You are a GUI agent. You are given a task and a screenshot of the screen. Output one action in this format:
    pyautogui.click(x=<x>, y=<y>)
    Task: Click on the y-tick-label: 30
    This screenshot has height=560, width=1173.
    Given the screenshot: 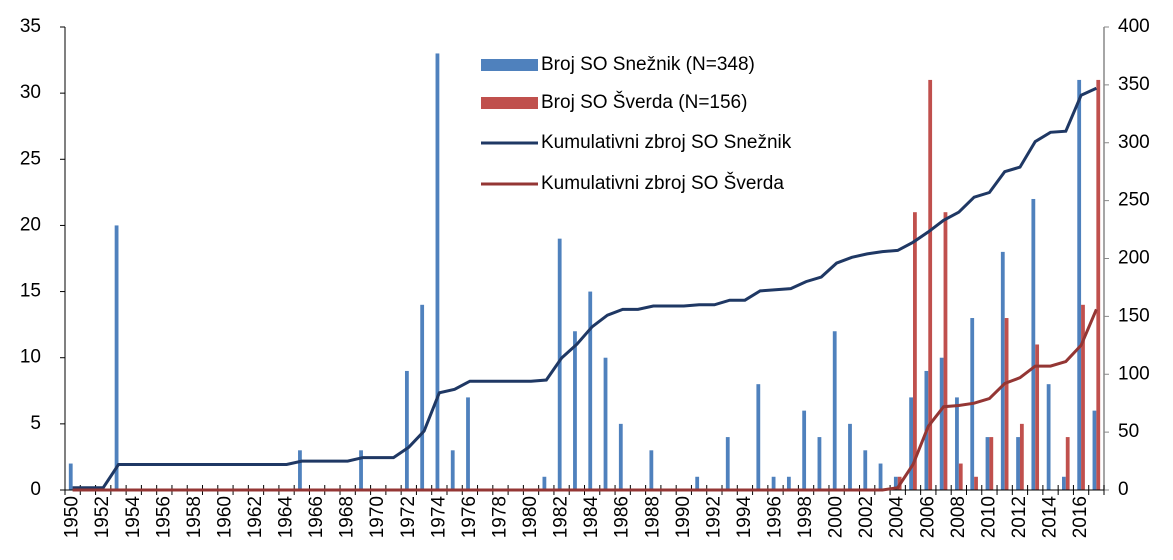 What is the action you would take?
    pyautogui.click(x=30, y=92)
    